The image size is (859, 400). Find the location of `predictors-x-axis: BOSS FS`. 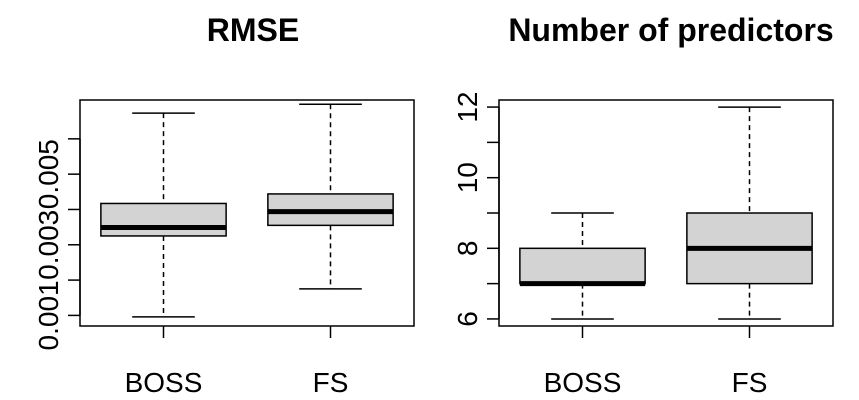

predictors-x-axis: BOSS FS is located at coordinates (656, 362).